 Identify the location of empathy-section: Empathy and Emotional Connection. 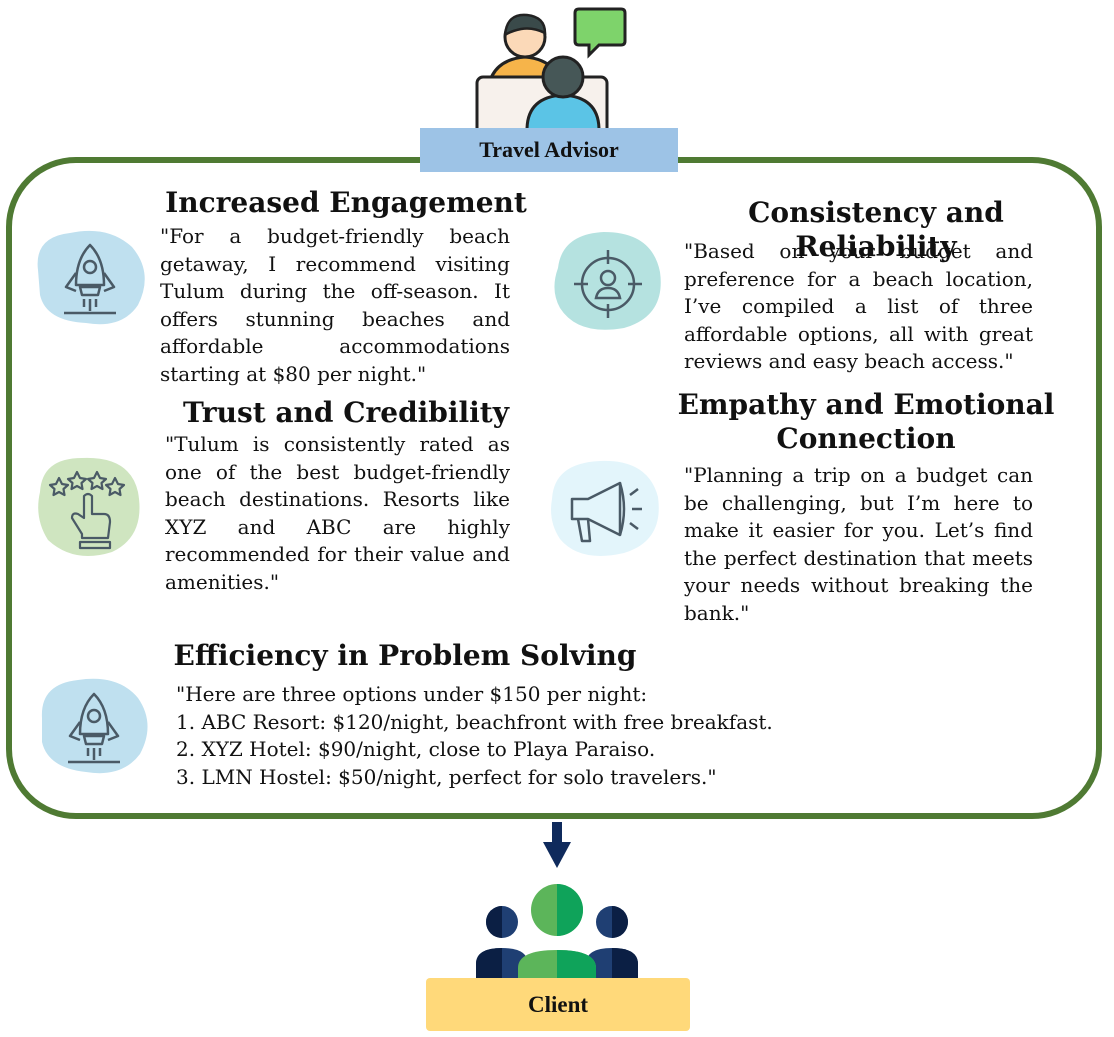
(866, 422).